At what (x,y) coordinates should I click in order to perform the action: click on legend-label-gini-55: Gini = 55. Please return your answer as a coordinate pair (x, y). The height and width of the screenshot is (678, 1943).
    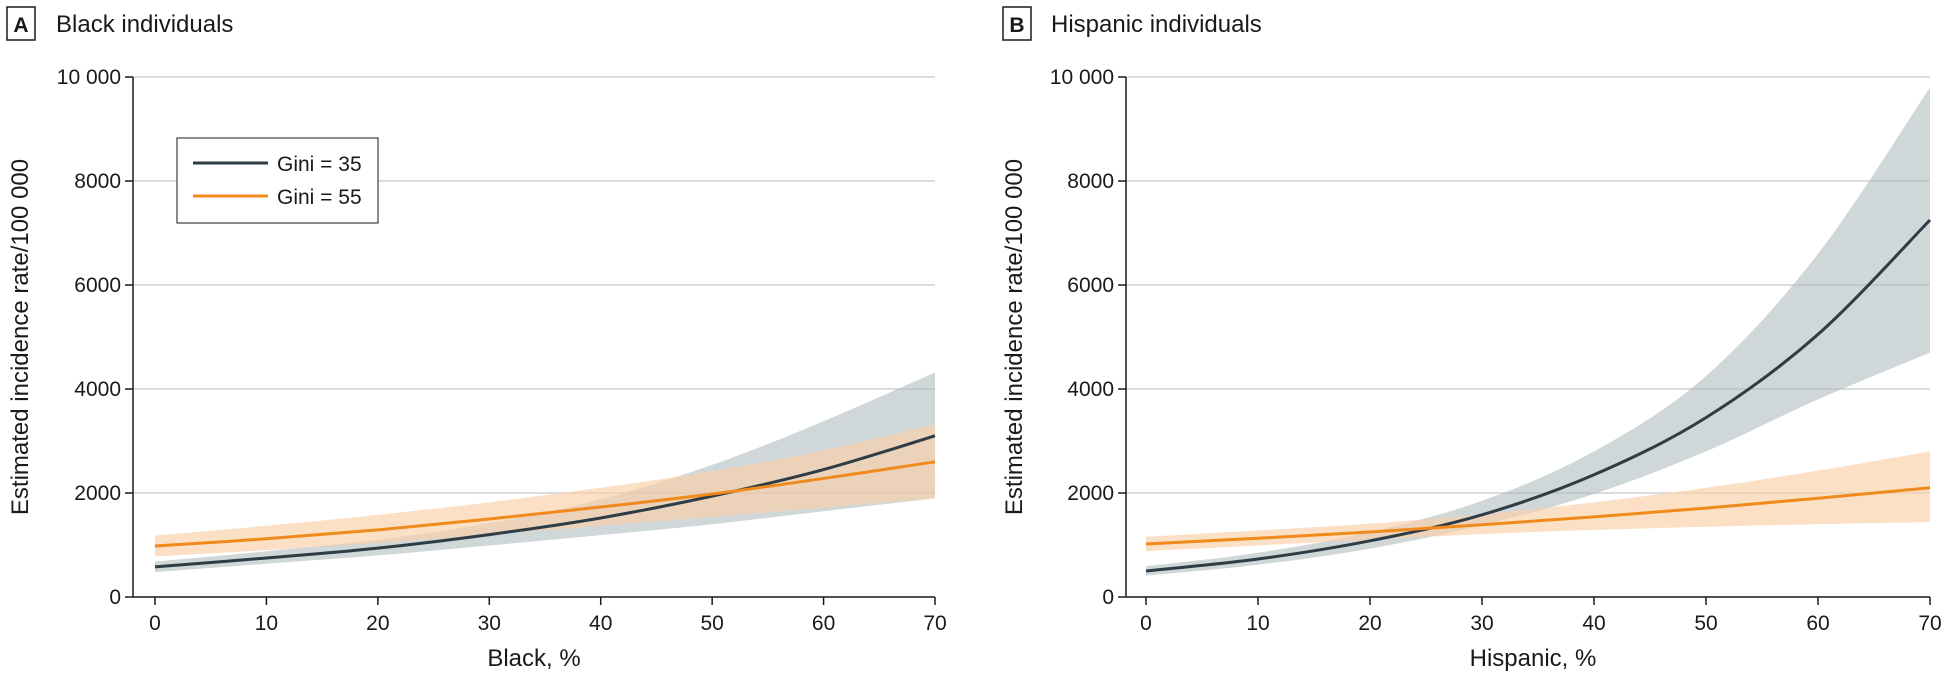
    Looking at the image, I should click on (319, 197).